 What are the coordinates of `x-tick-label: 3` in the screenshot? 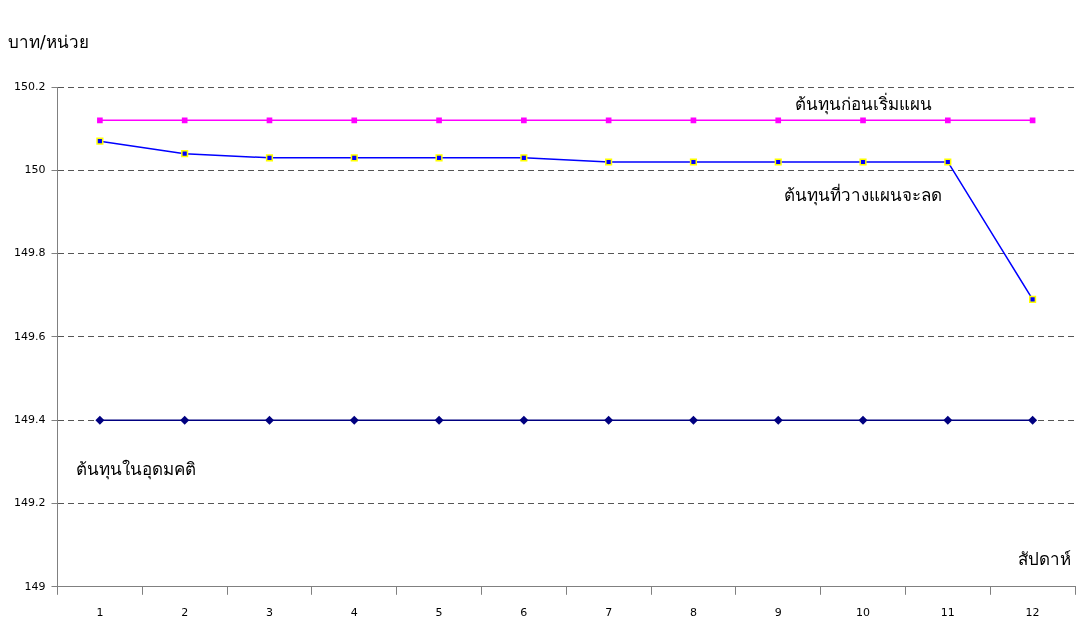 It's located at (269, 613).